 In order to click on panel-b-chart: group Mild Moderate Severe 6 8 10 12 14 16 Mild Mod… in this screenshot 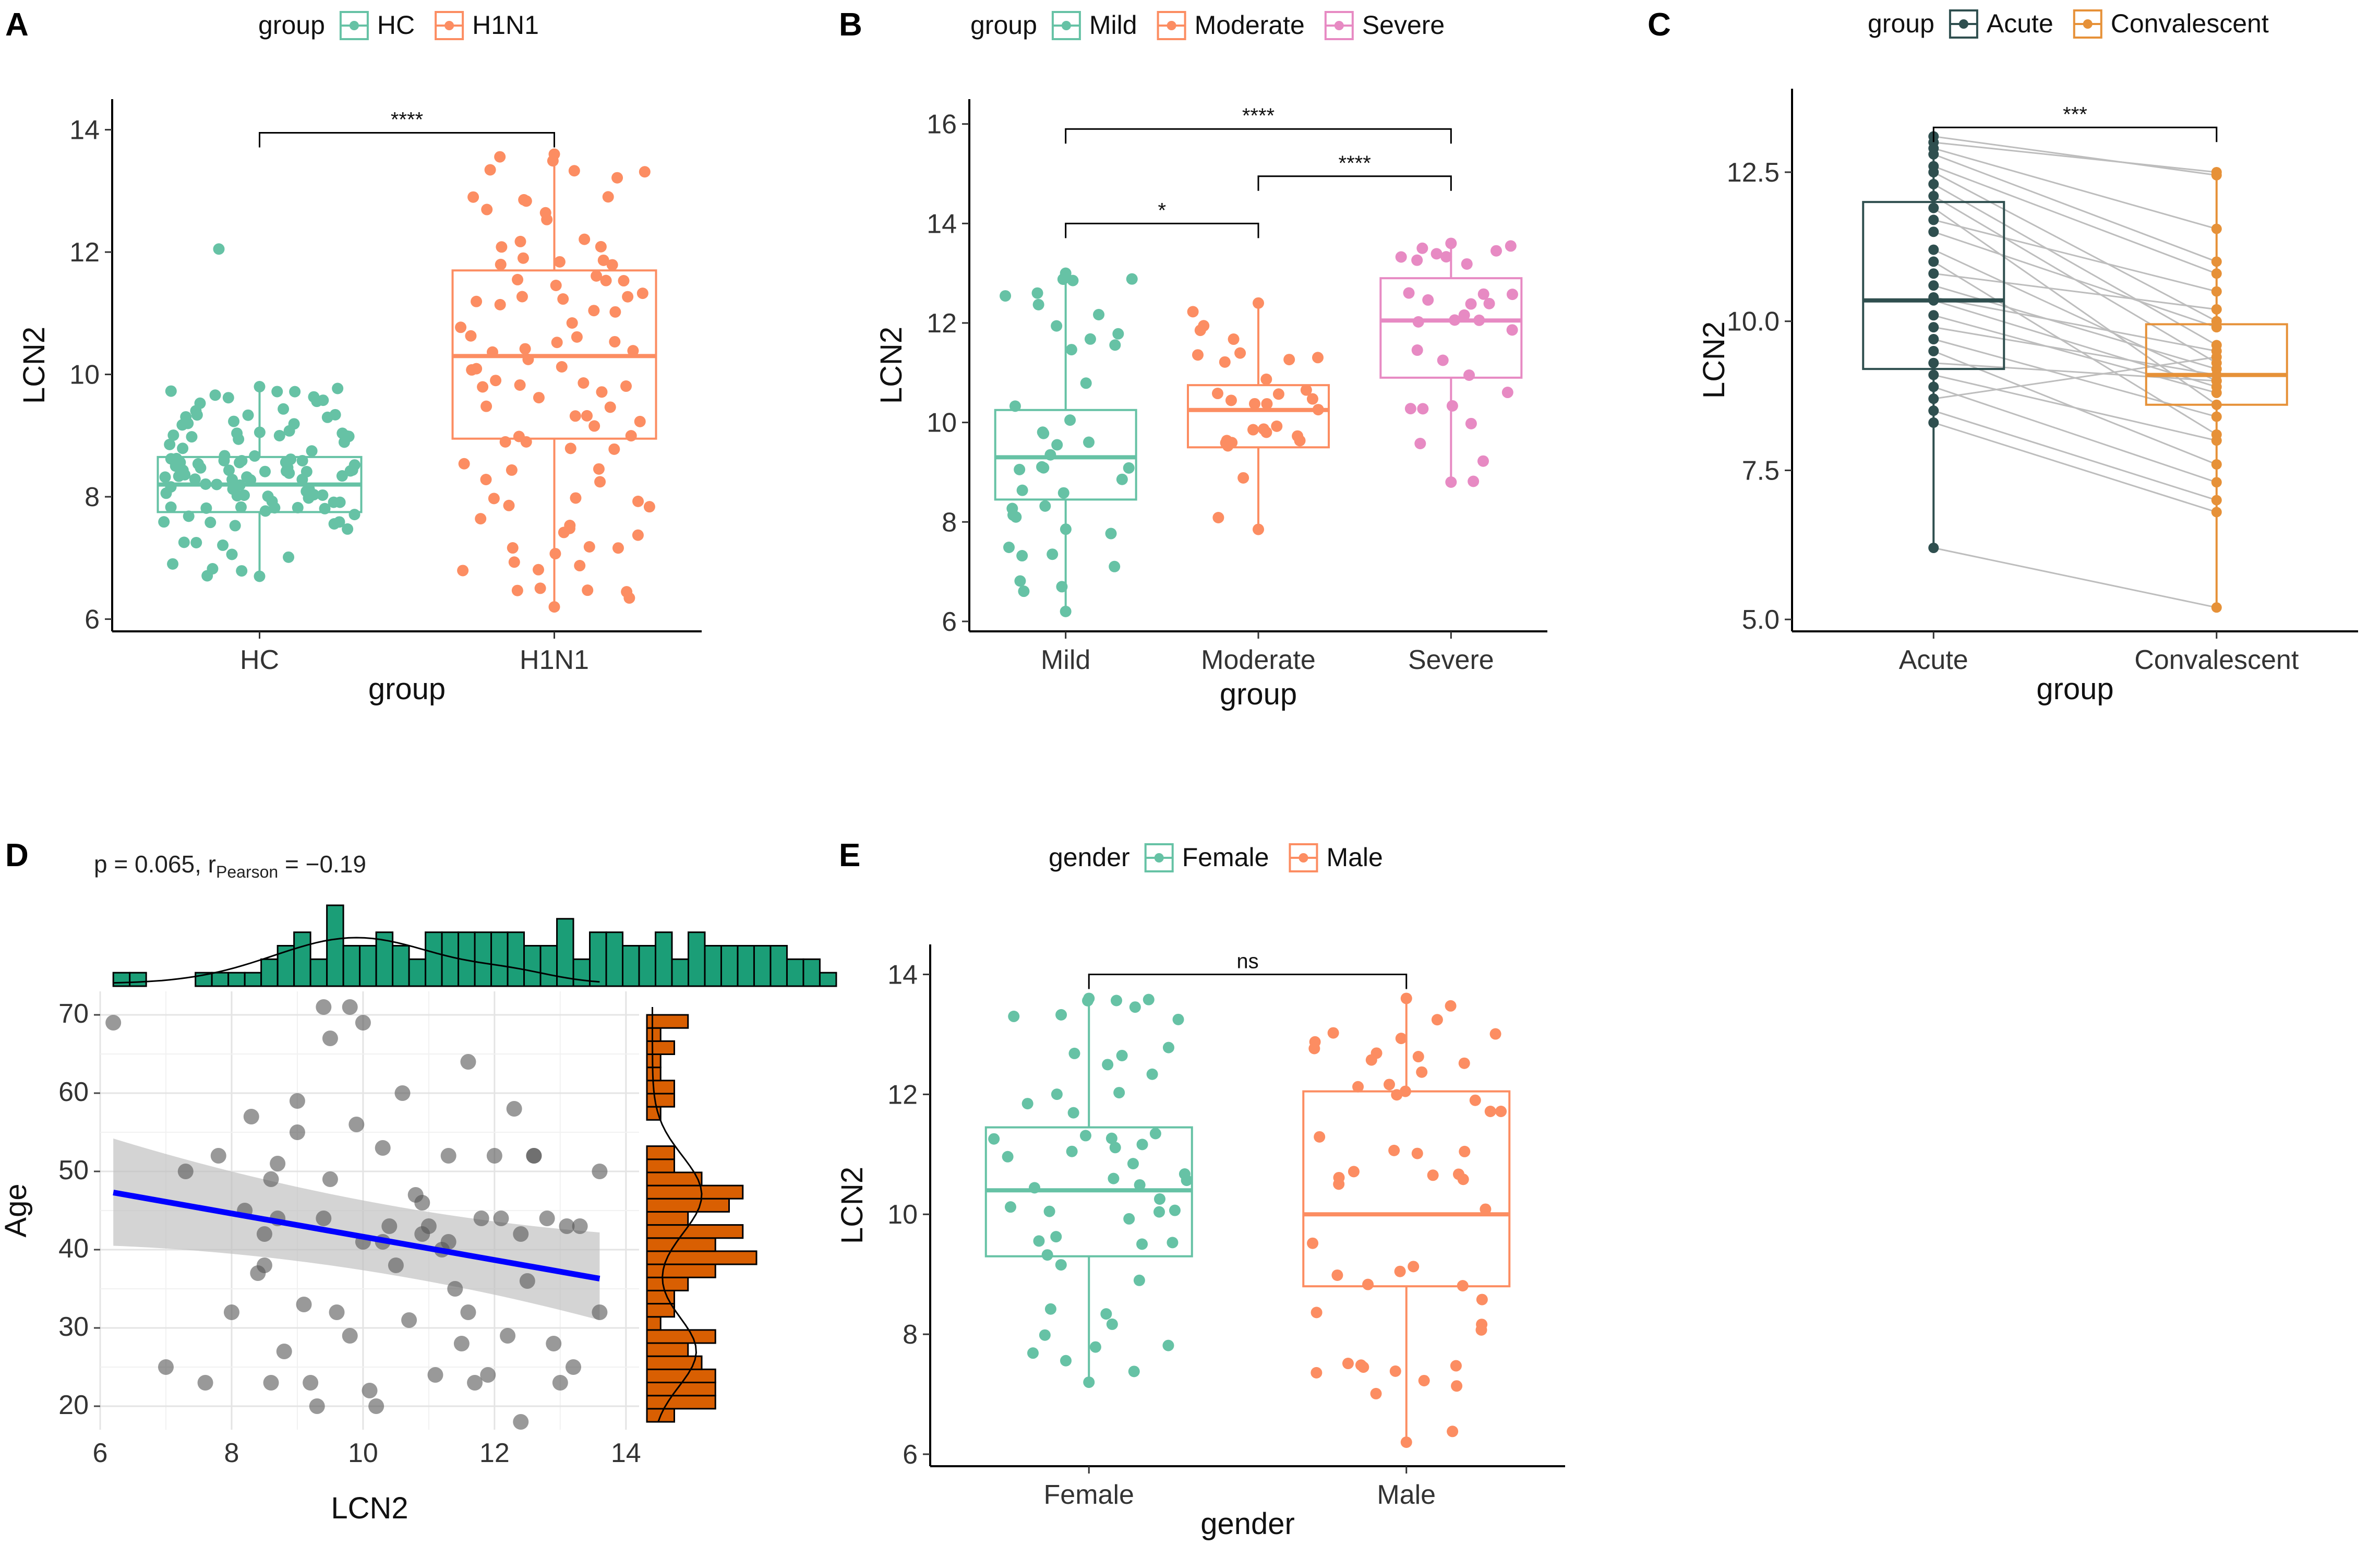, I will do `click(1210, 360)`.